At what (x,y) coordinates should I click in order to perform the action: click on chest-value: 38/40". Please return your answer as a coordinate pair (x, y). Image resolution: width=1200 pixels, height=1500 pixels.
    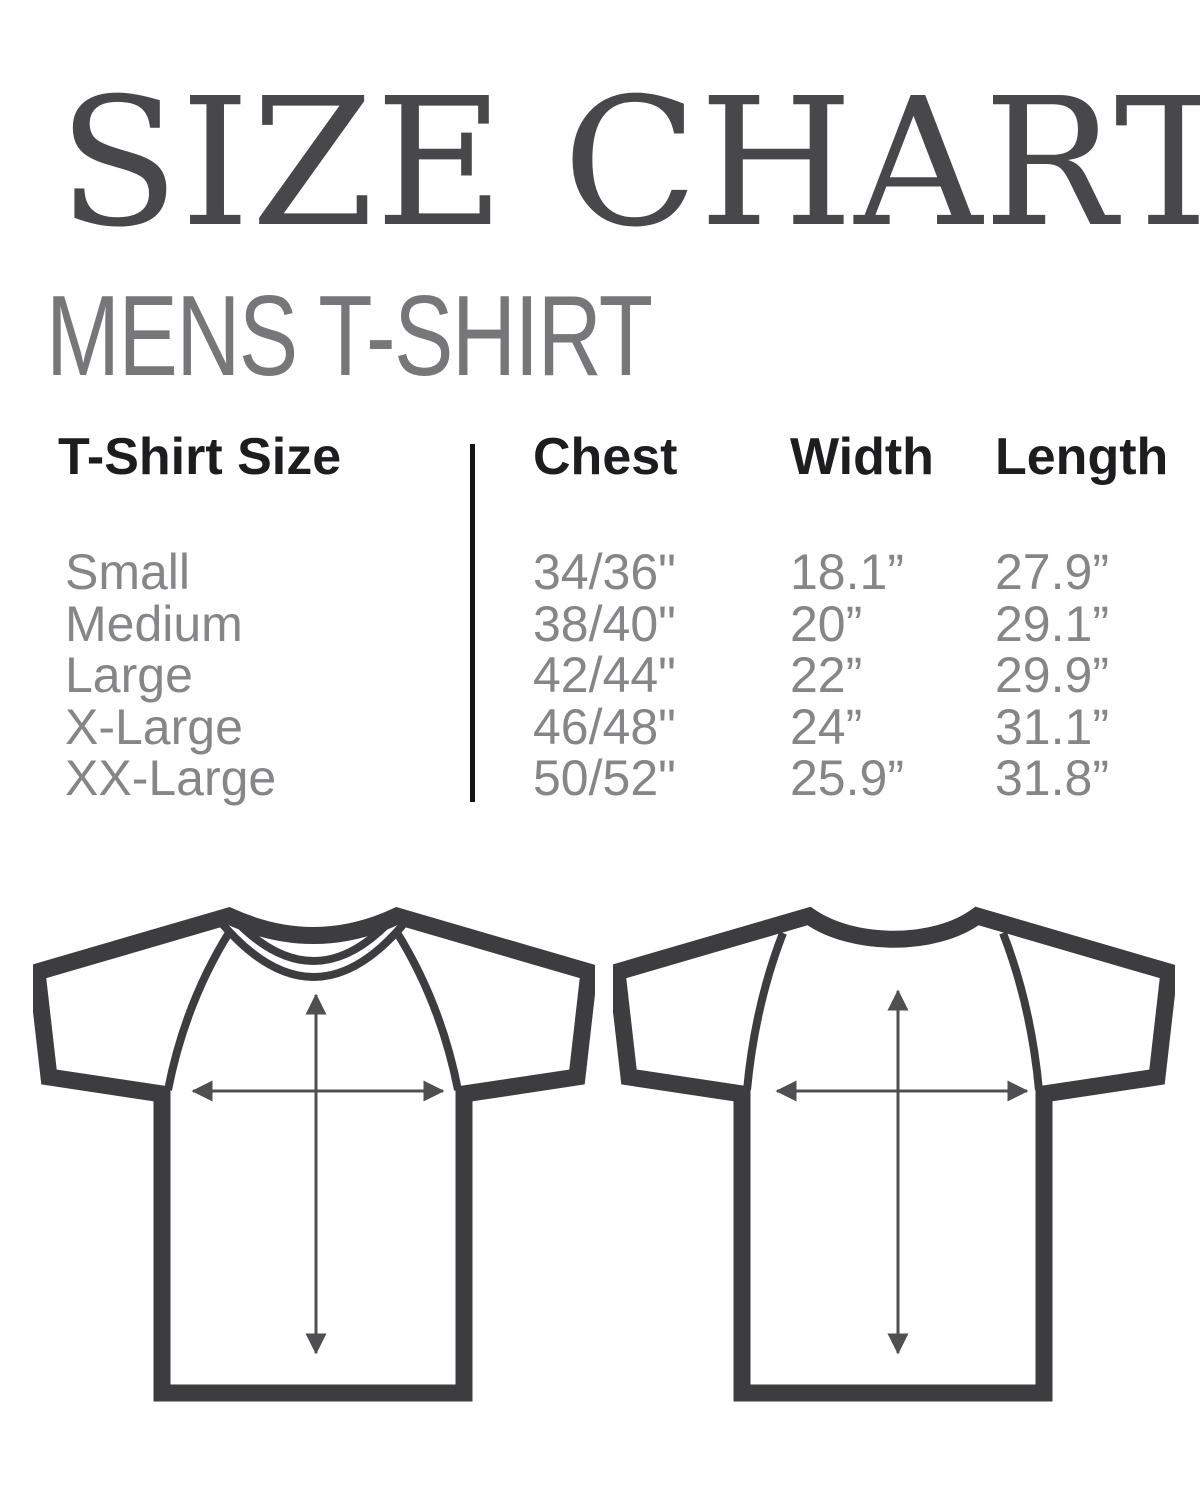
    Looking at the image, I should click on (604, 623).